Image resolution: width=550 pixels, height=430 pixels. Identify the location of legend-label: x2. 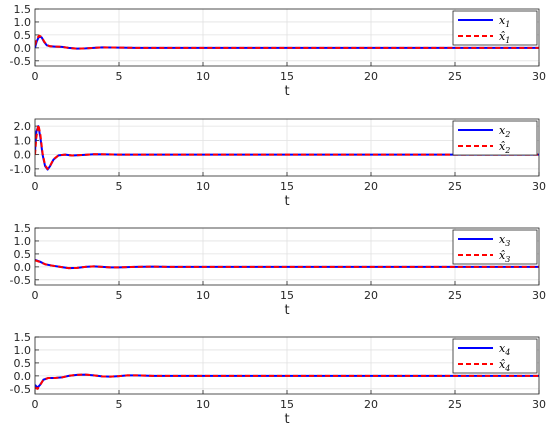
(504, 131).